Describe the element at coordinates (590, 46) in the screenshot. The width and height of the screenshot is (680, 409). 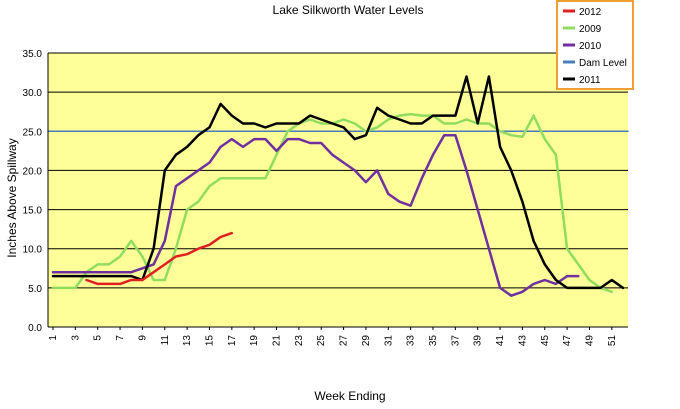
I see `legend-label-2010: 2010` at that location.